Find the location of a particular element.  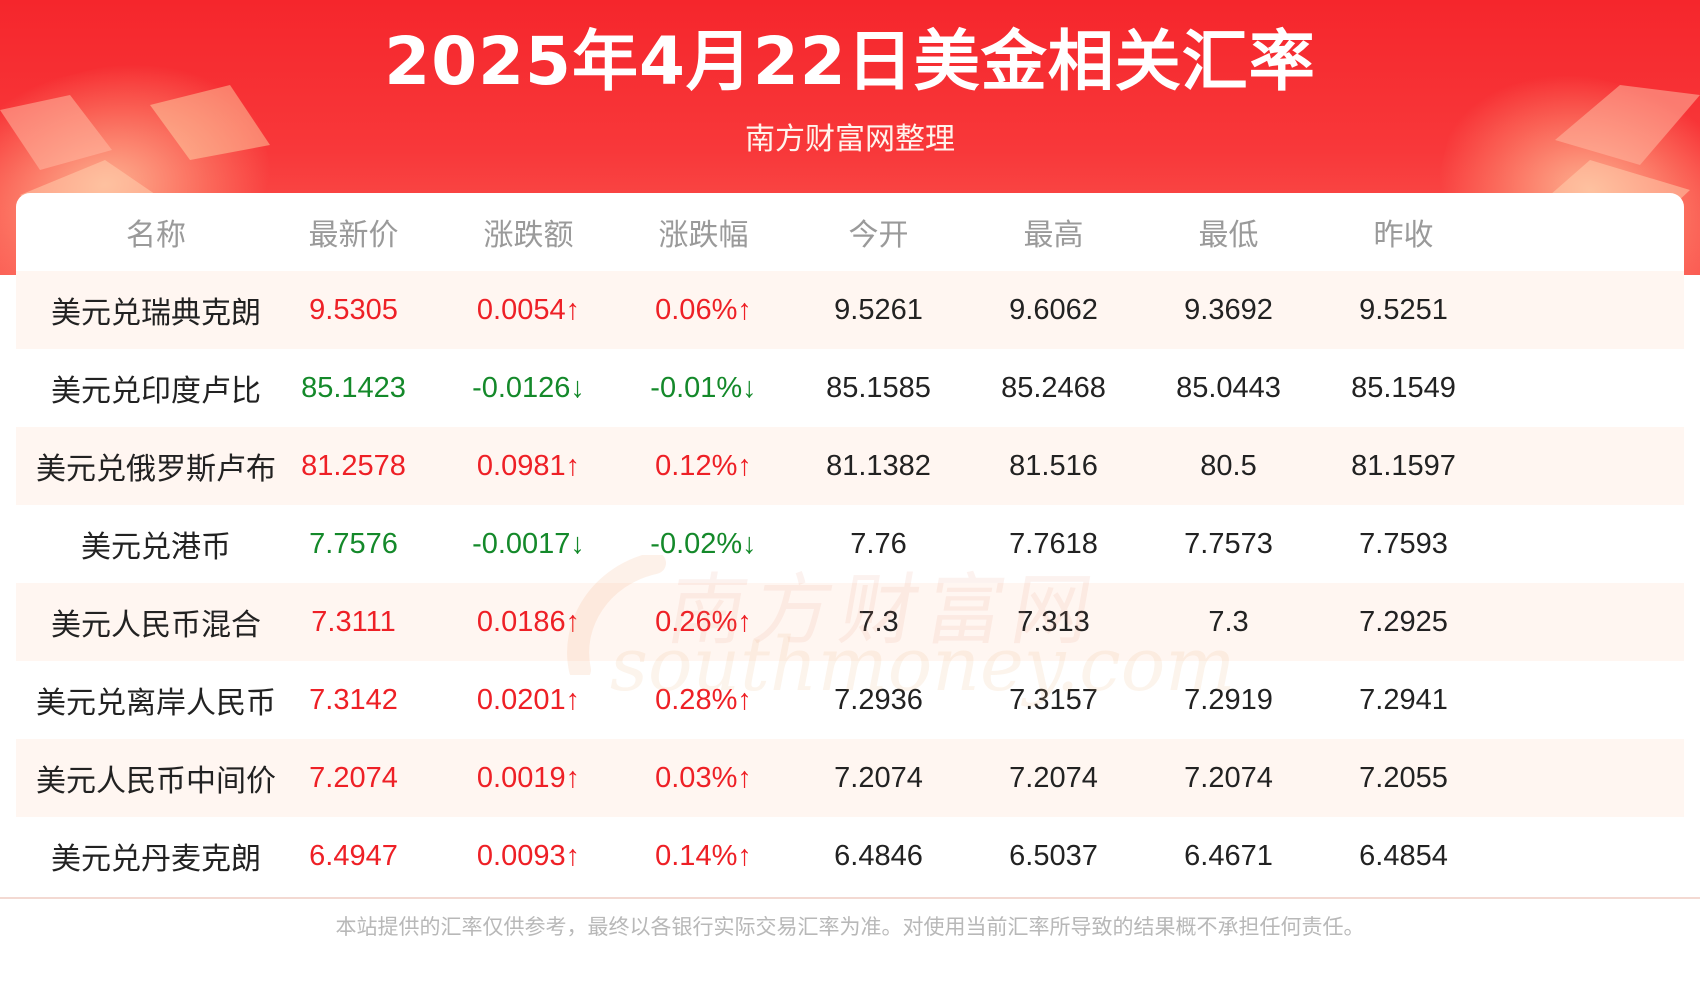

low-price: 9.3692 is located at coordinates (1228, 309).